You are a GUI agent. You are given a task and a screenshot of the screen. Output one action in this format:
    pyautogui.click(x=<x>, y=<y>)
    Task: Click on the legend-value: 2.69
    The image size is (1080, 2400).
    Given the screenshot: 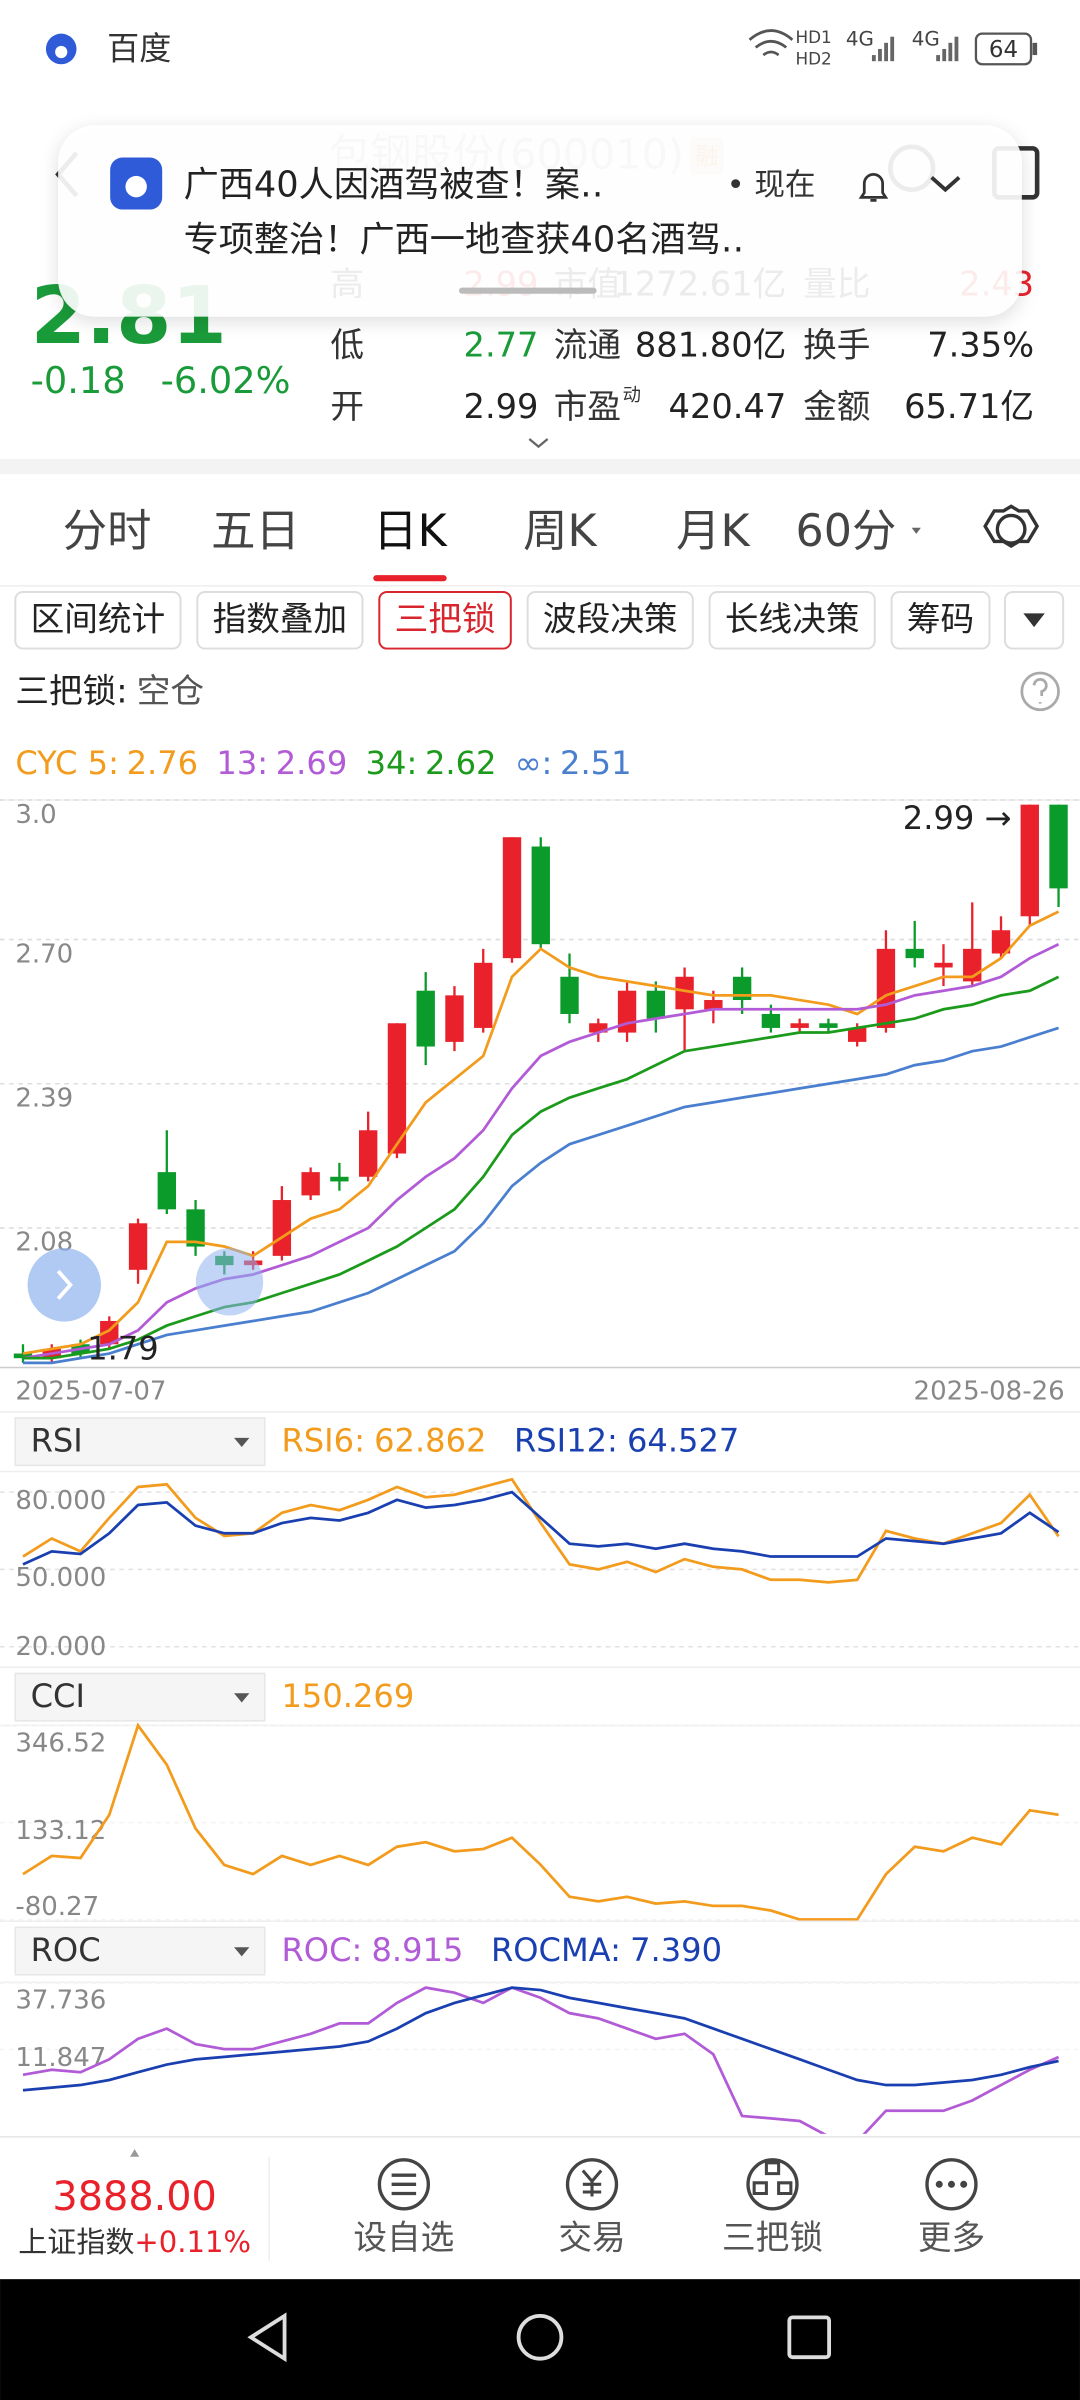 What is the action you would take?
    pyautogui.click(x=312, y=763)
    